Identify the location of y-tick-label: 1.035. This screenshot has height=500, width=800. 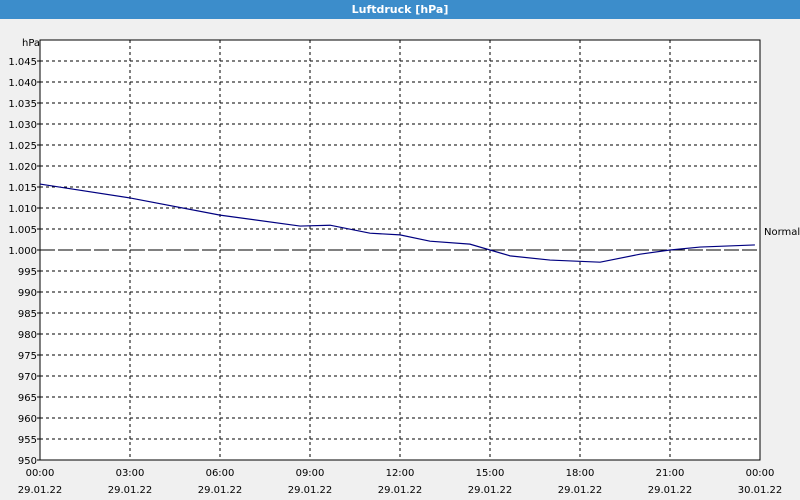
(22, 104).